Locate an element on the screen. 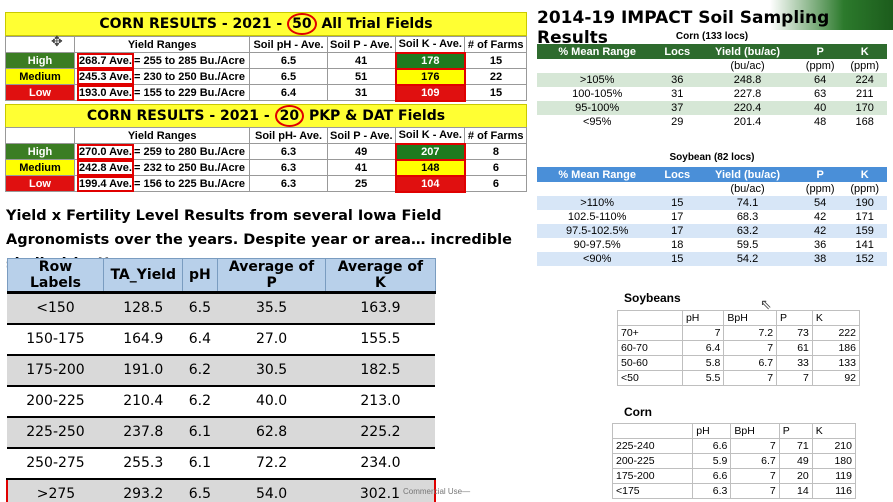 The image size is (893, 502). impact-cell: 141 is located at coordinates (864, 245).